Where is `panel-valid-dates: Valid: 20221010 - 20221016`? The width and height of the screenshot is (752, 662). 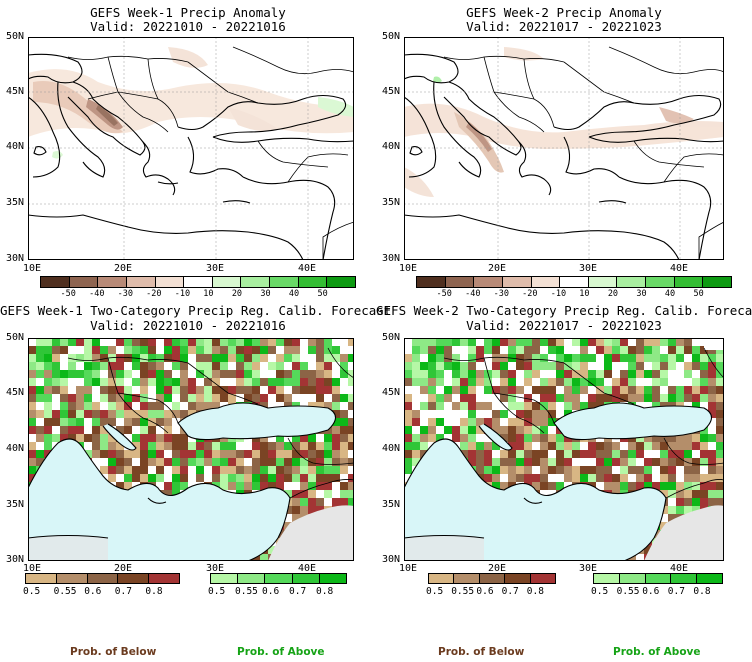
panel-valid-dates: Valid: 20221010 - 20221016 is located at coordinates (188, 325).